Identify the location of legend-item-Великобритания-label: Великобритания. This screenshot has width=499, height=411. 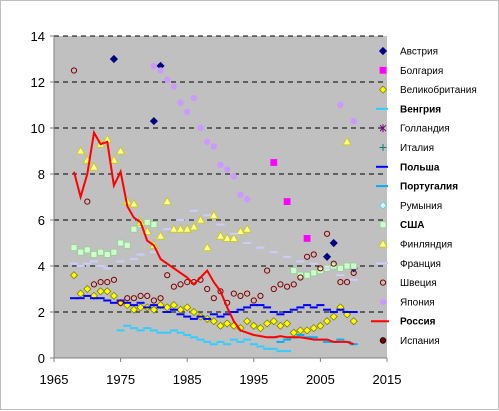
(438, 90).